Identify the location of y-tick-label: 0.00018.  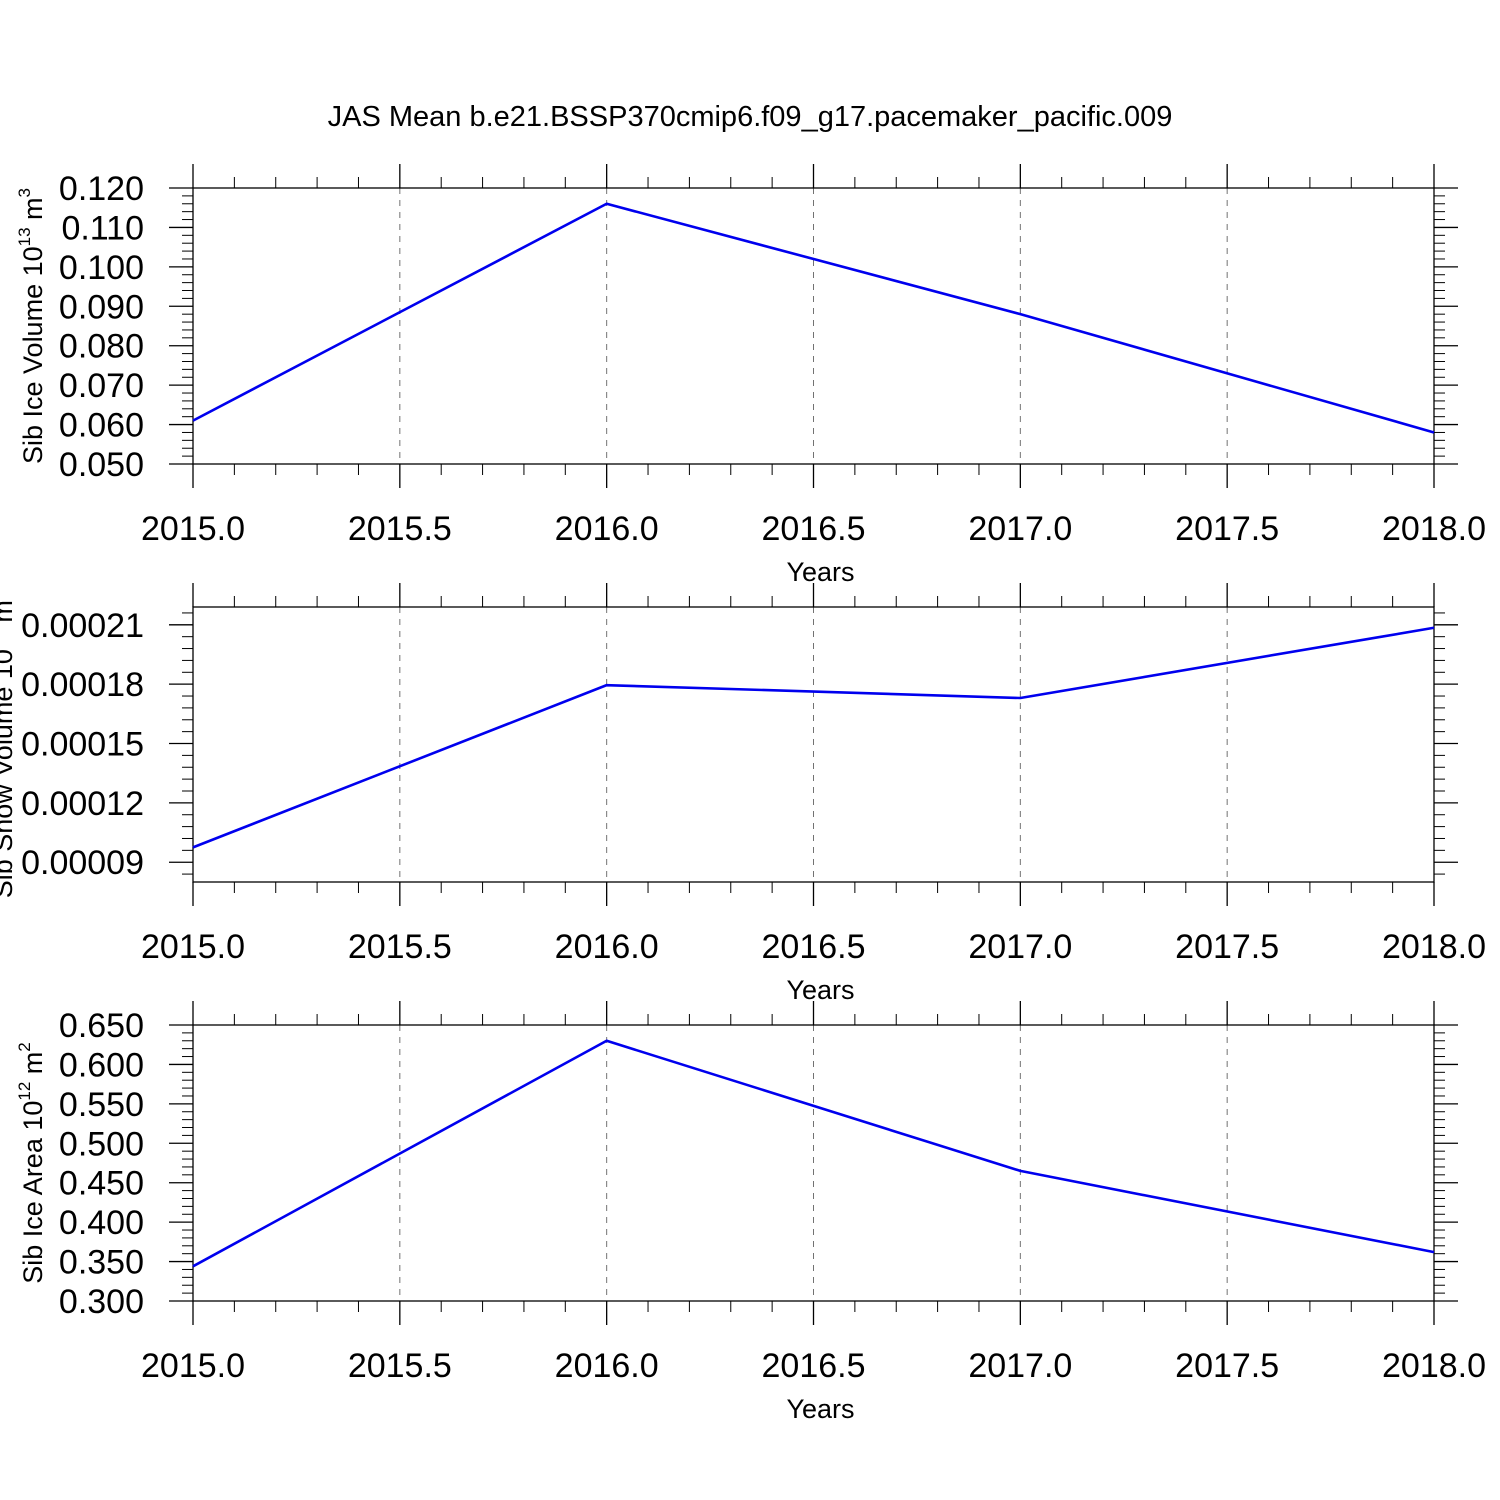
(82, 685).